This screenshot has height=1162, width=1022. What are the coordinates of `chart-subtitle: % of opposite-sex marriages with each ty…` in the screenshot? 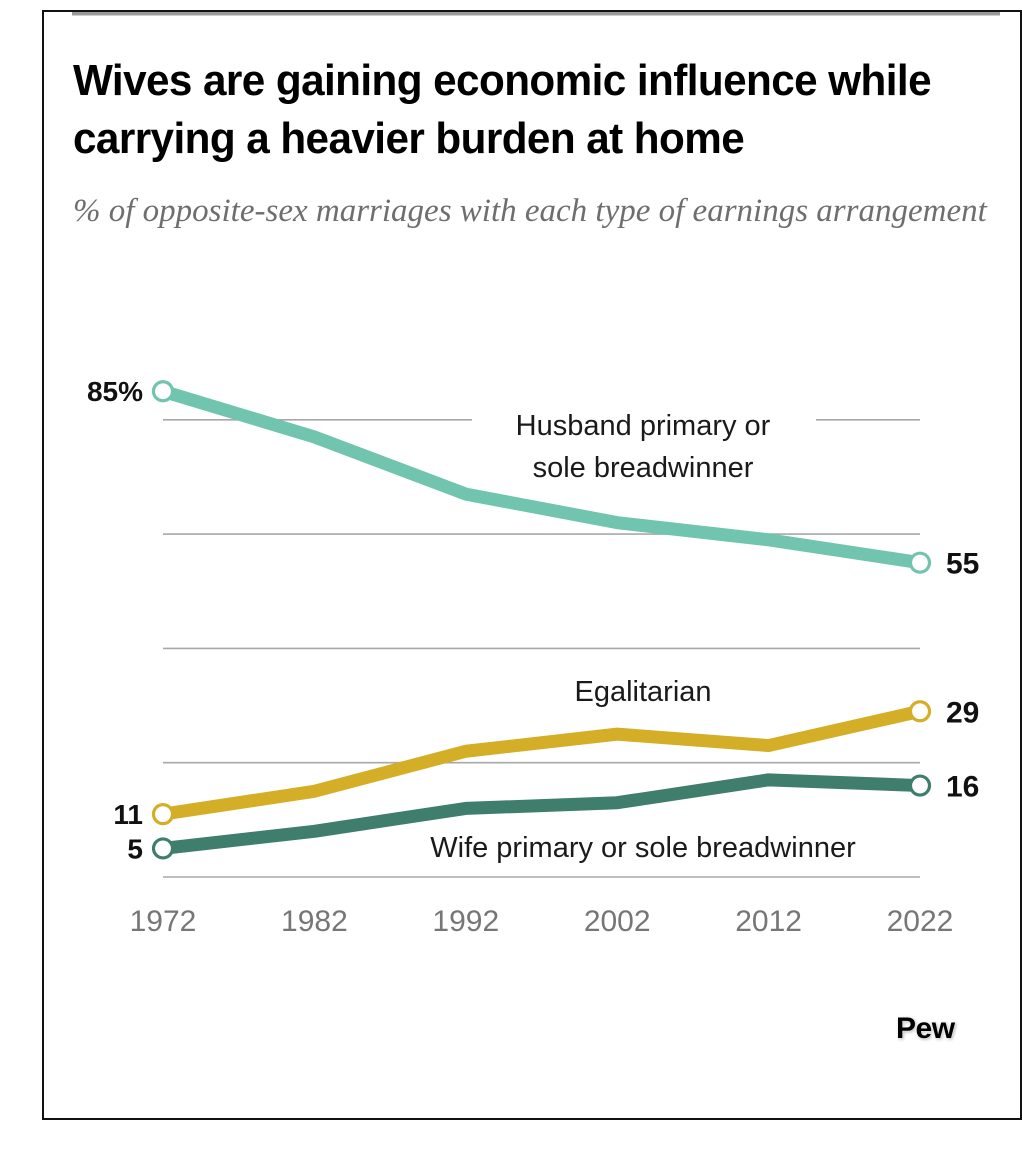 It's located at (530, 211).